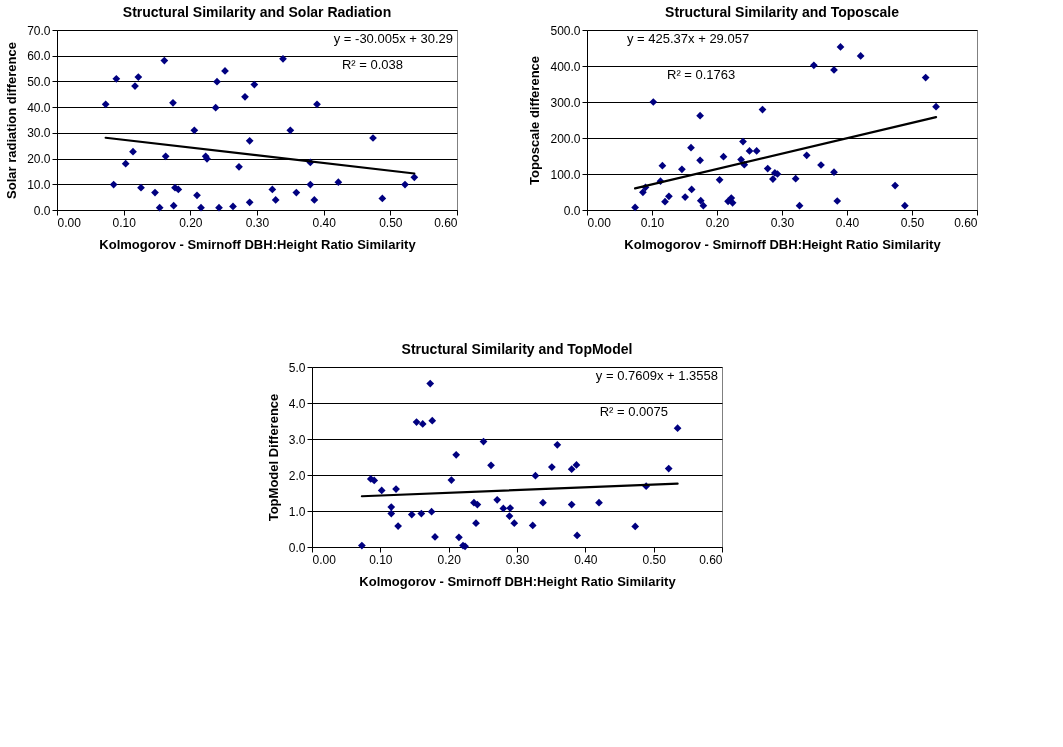  Describe the element at coordinates (565, 138) in the screenshot. I see `y-tick-label: 200.0` at that location.